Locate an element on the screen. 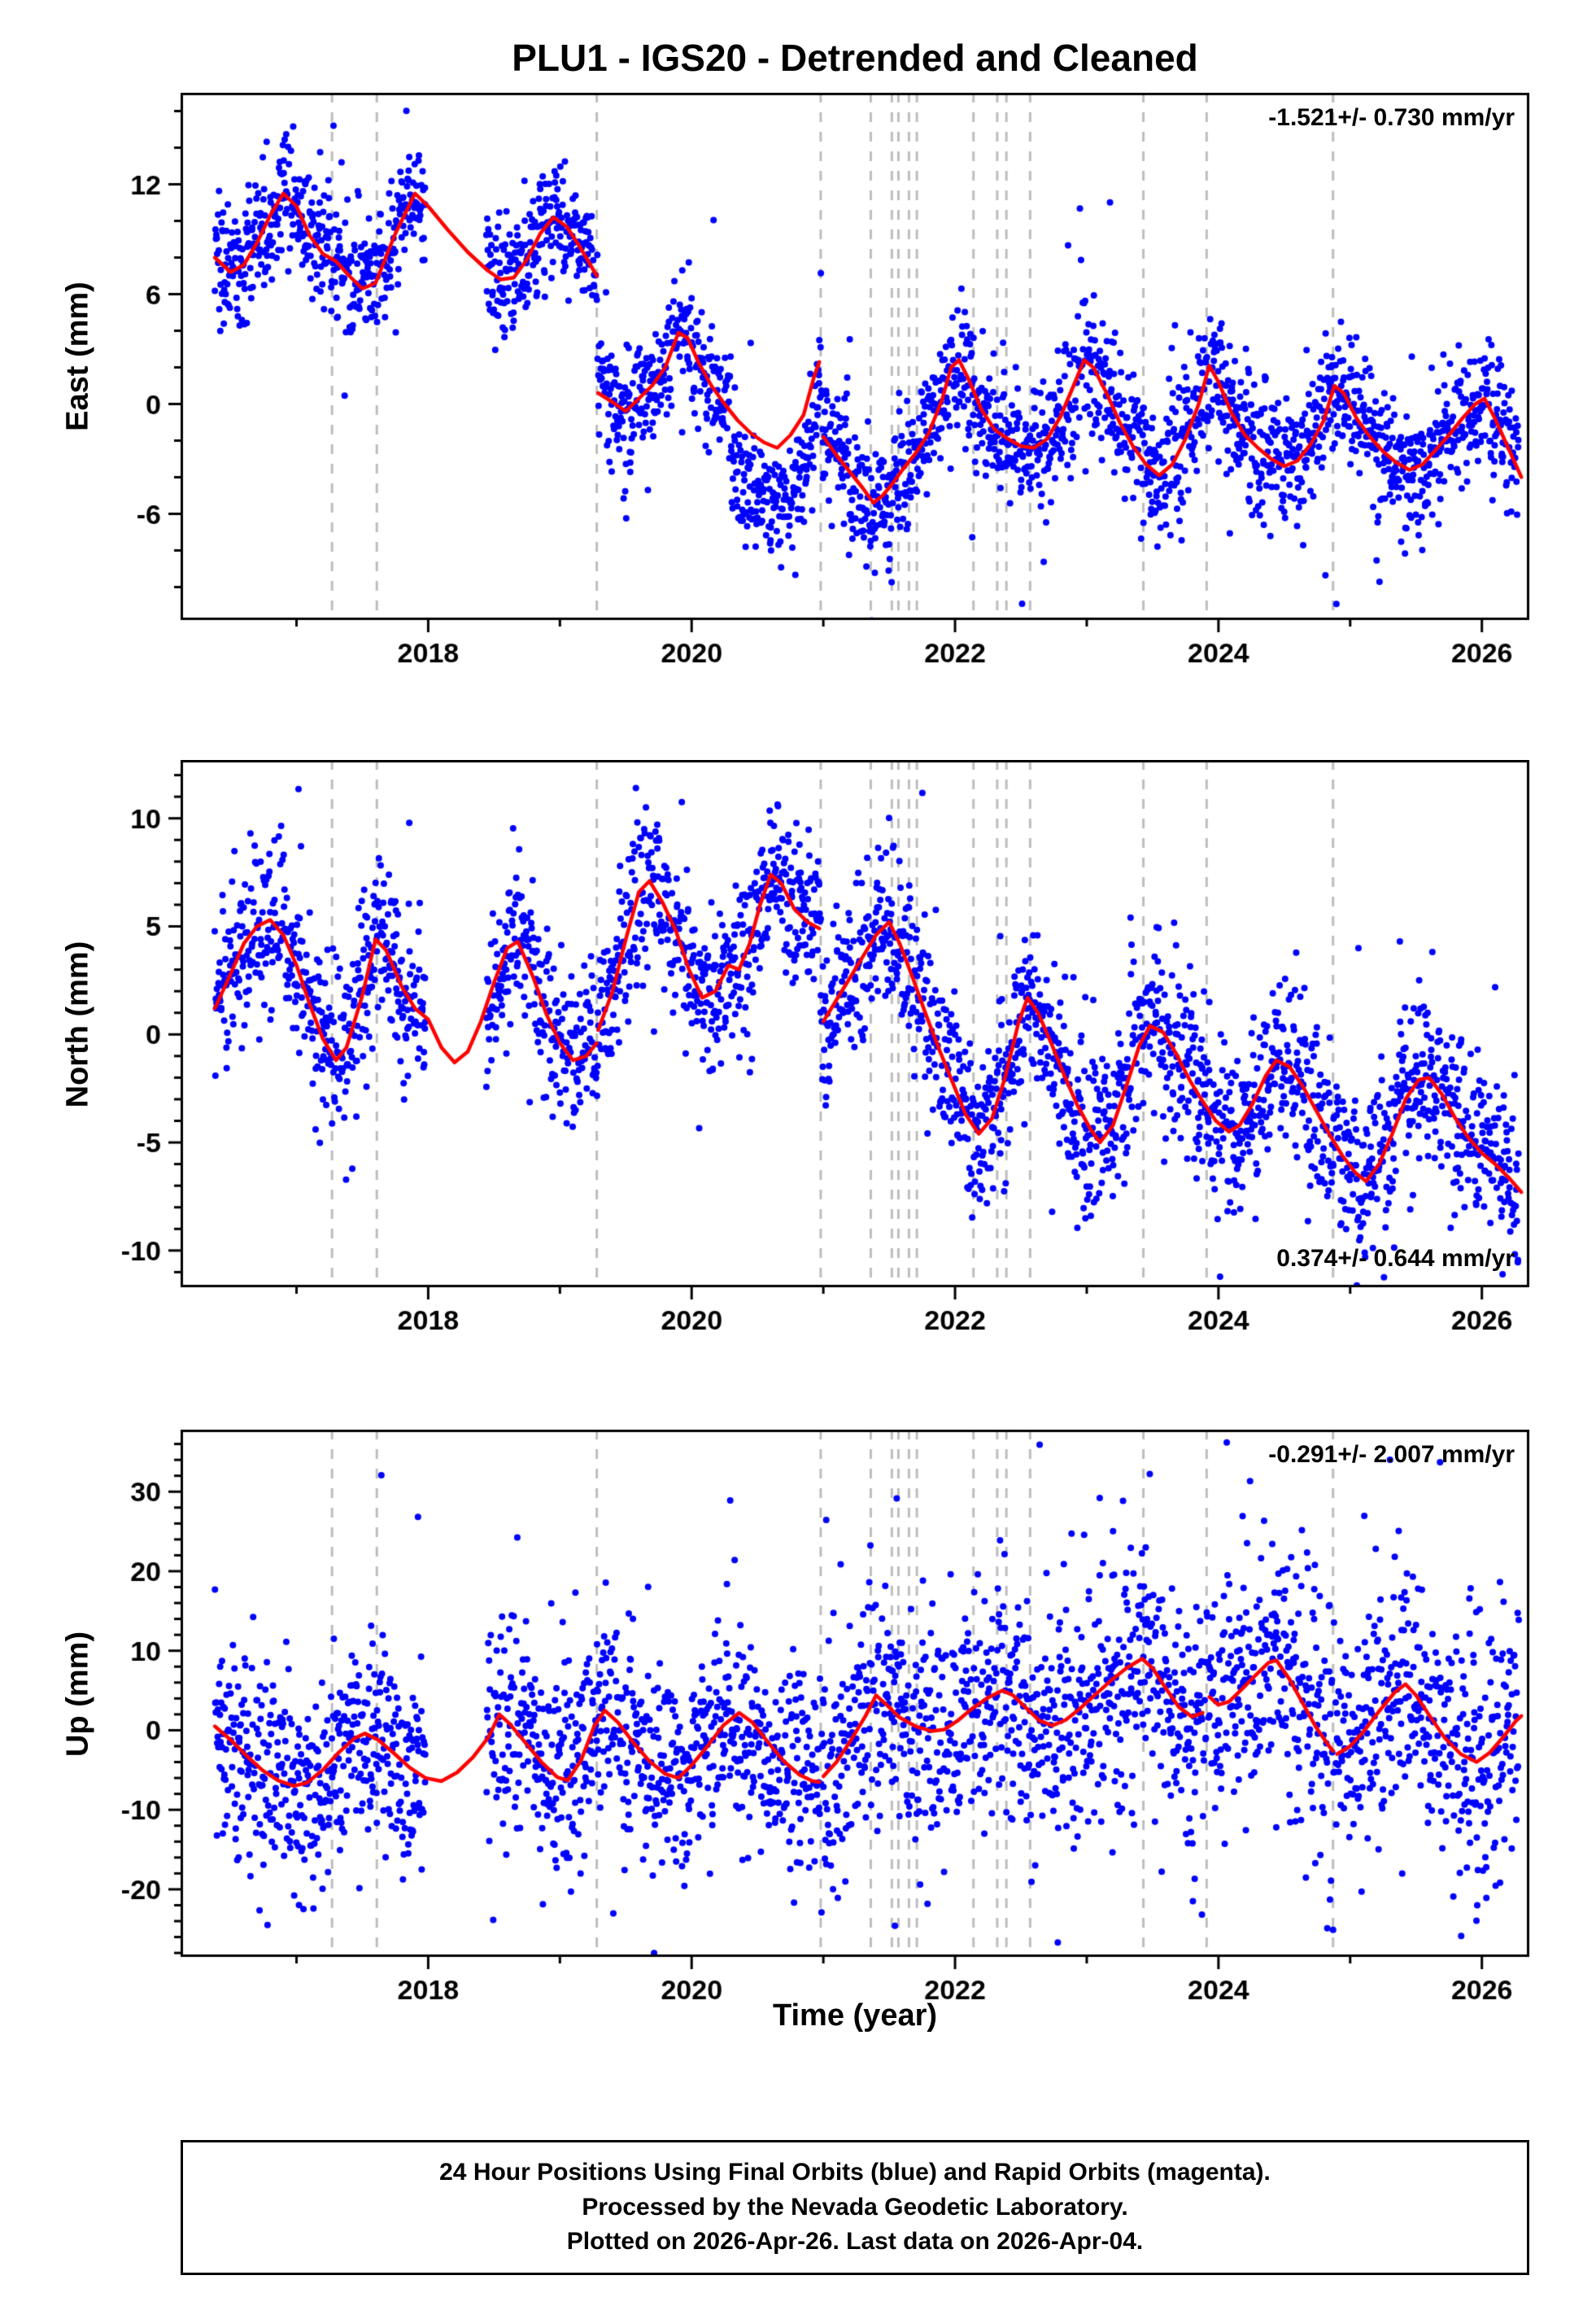 The height and width of the screenshot is (2306, 1596). east-axis-label: East (mm) is located at coordinates (77, 356).